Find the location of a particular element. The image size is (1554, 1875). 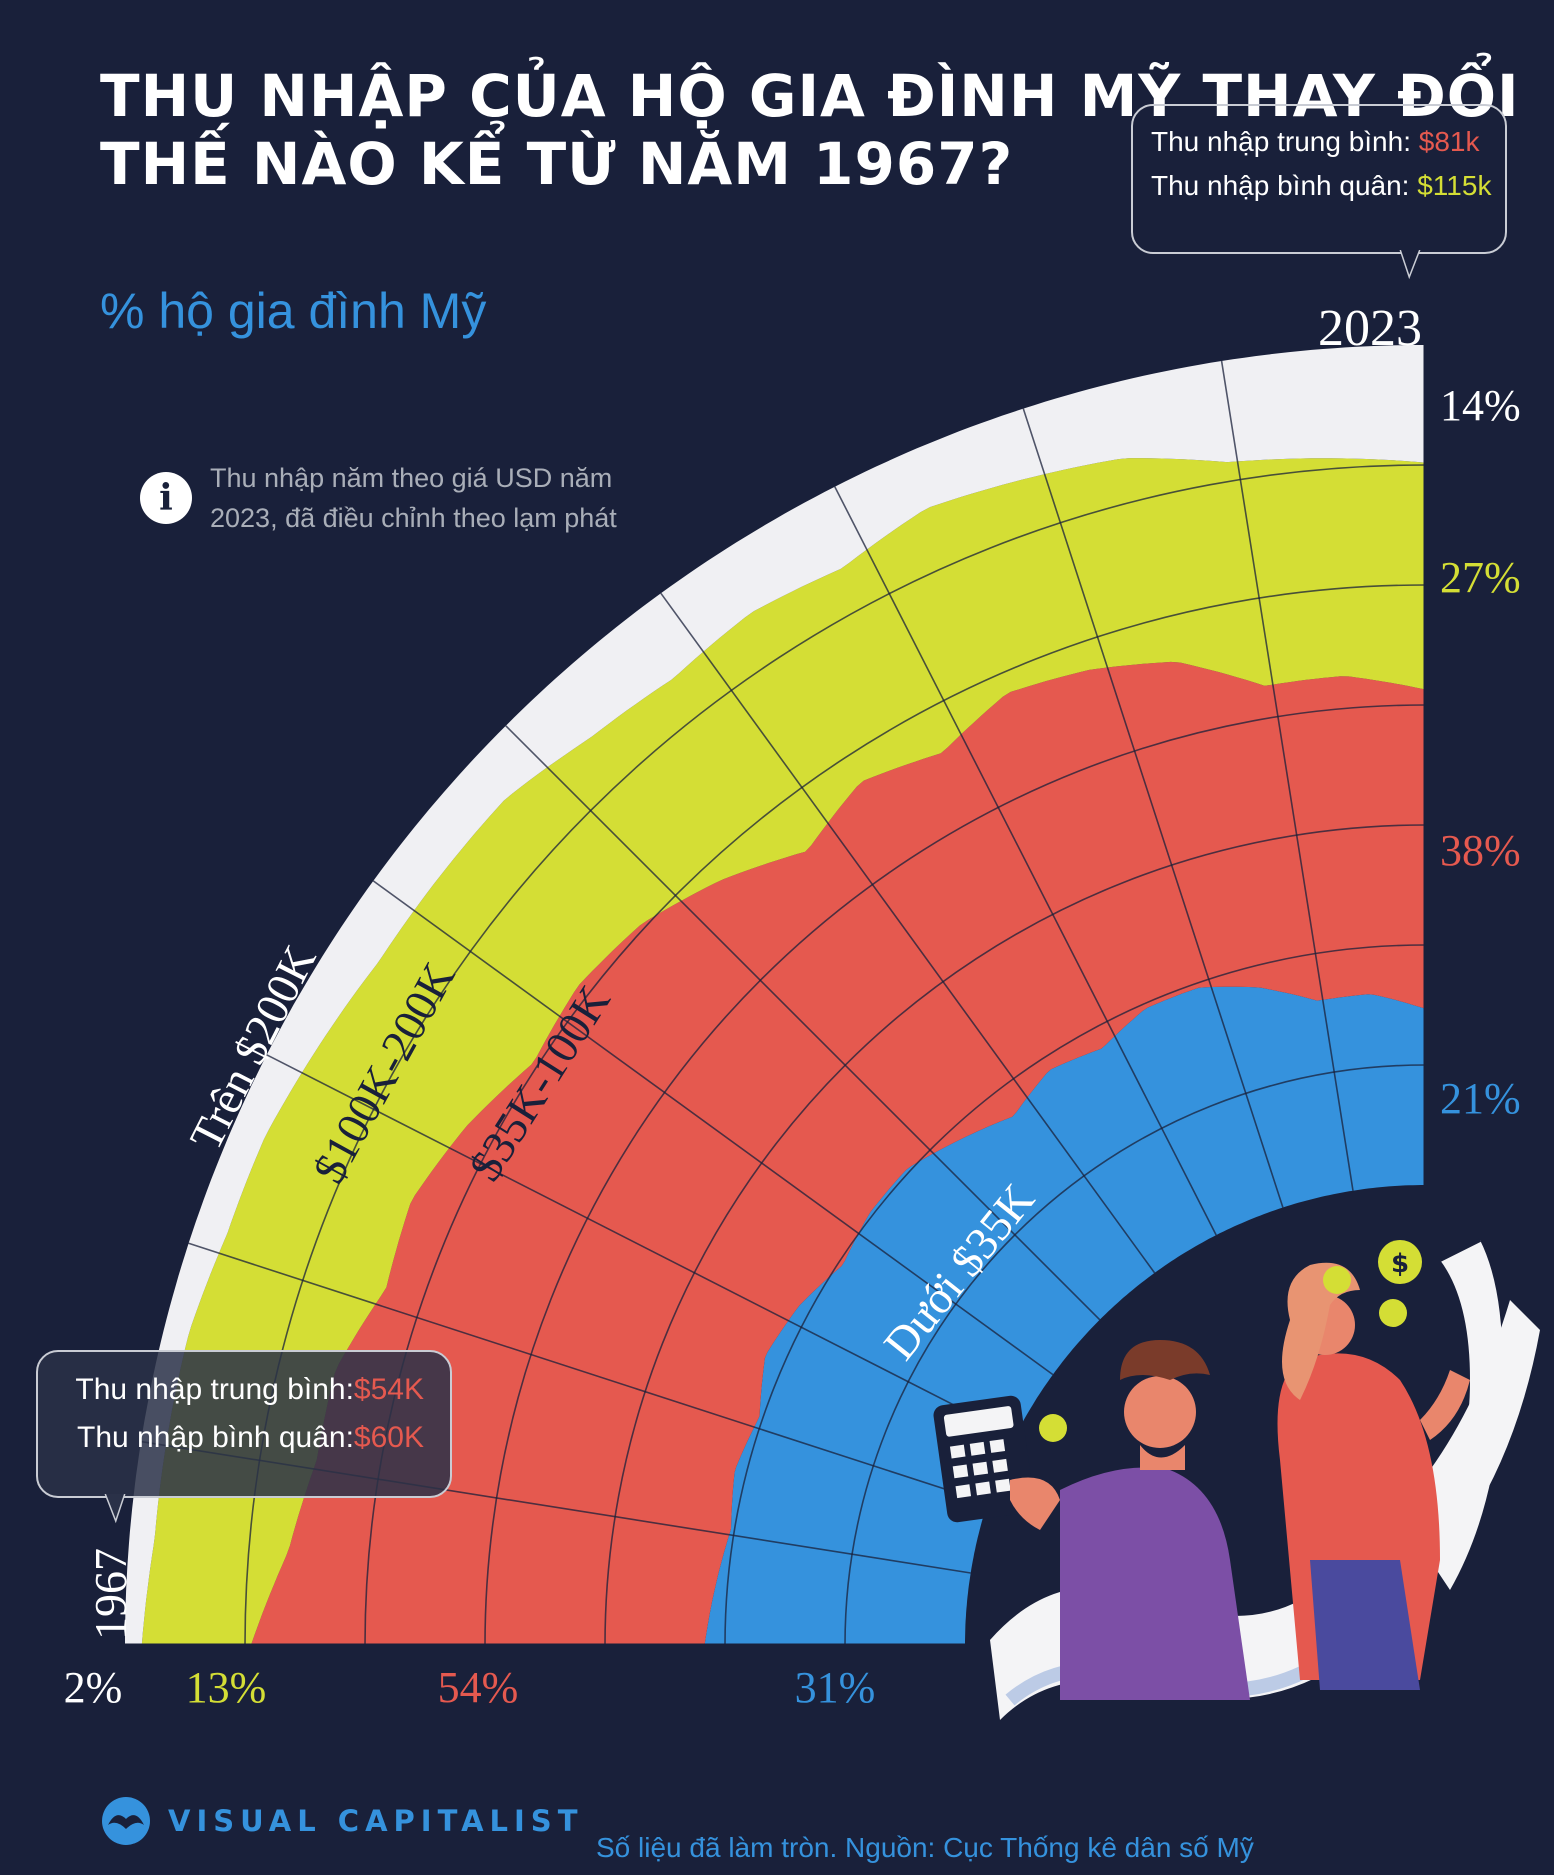

pct-2023-3: 27% is located at coordinates (1480, 577).